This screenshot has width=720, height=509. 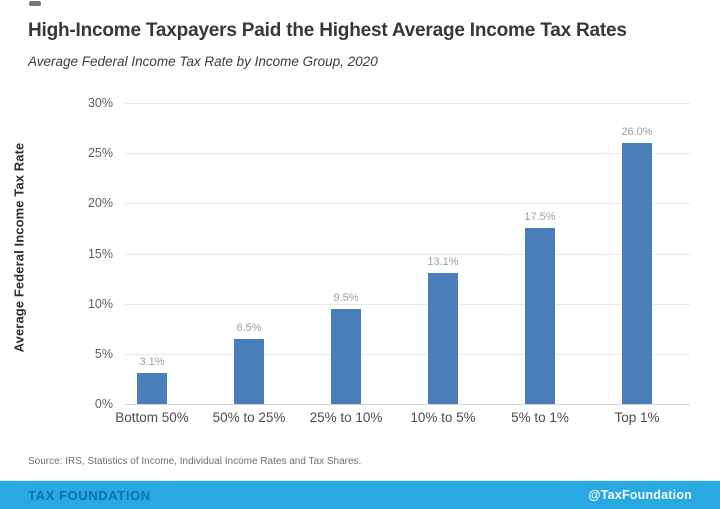 What do you see at coordinates (540, 217) in the screenshot?
I see `bar-value-label: 17.5%` at bounding box center [540, 217].